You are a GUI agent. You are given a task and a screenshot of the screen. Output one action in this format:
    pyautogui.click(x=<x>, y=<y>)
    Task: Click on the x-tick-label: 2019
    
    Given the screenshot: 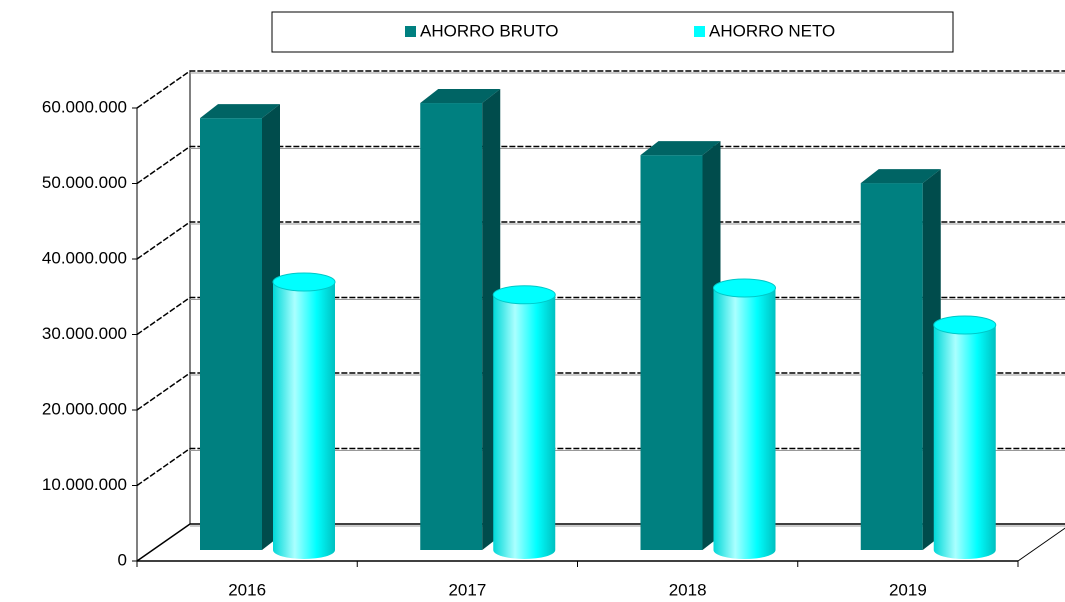 What is the action you would take?
    pyautogui.click(x=908, y=589)
    